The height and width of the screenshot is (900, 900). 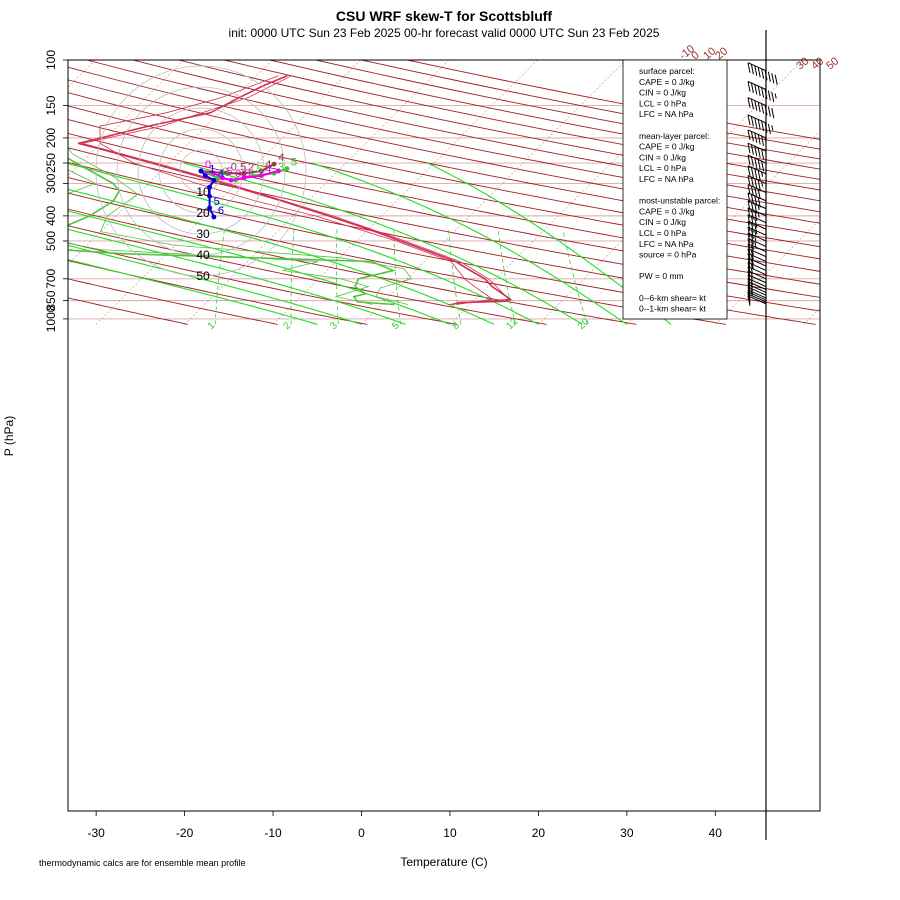 I want to click on hodograph-ring-label: 40, so click(x=203, y=255).